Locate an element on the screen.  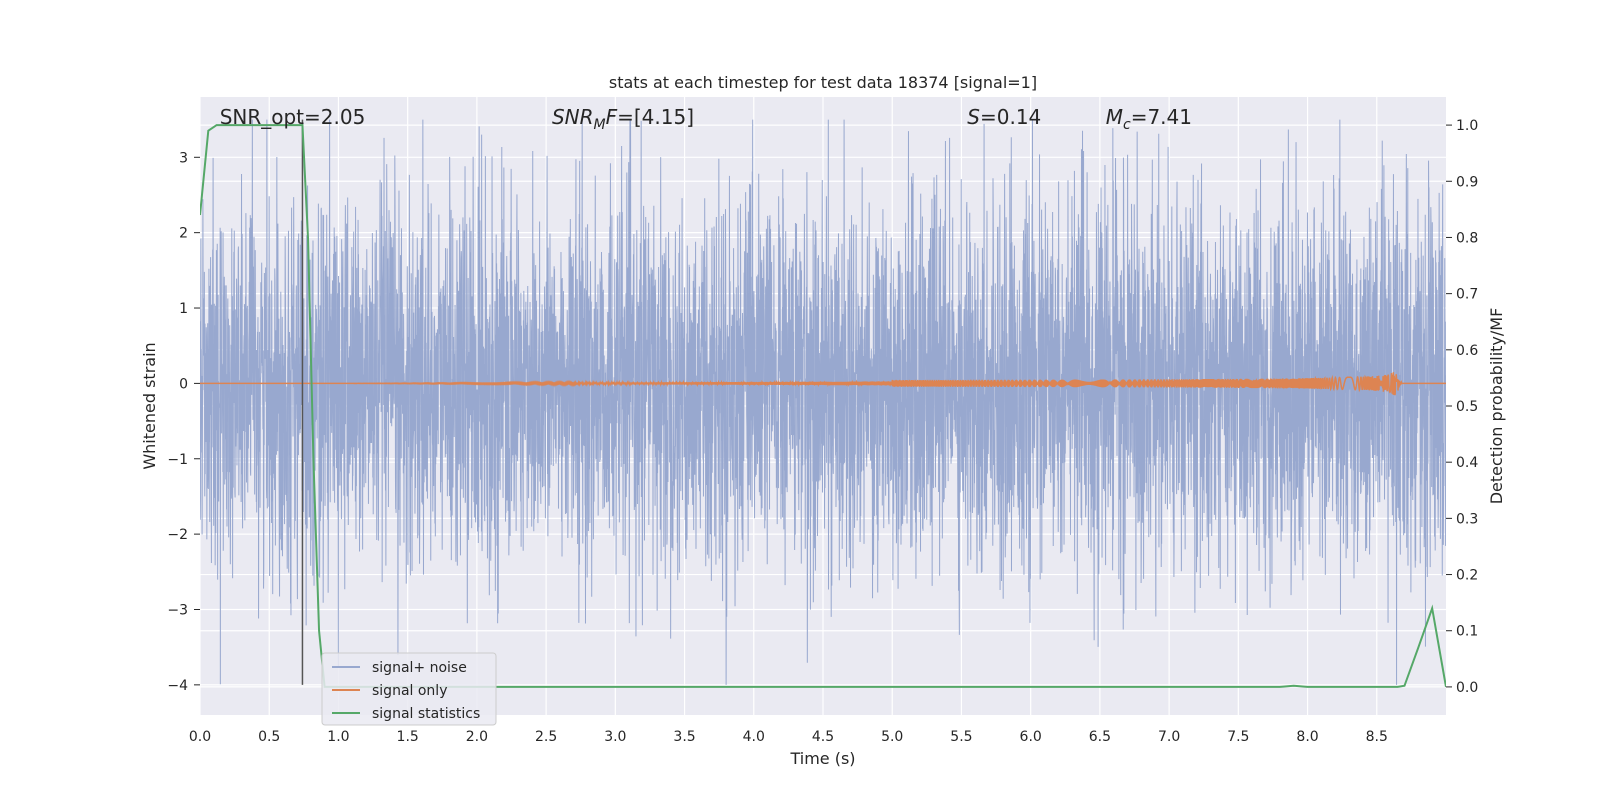
y2-tick-label: 0.2 is located at coordinates (1467, 576).